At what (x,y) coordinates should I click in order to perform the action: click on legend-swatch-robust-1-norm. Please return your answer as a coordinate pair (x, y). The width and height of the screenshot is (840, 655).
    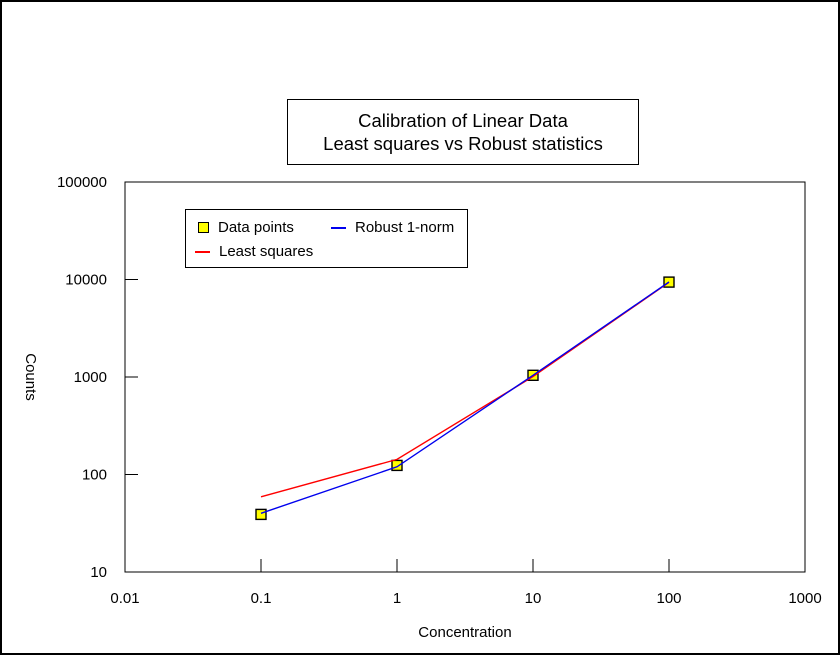
    Looking at the image, I should click on (338, 227).